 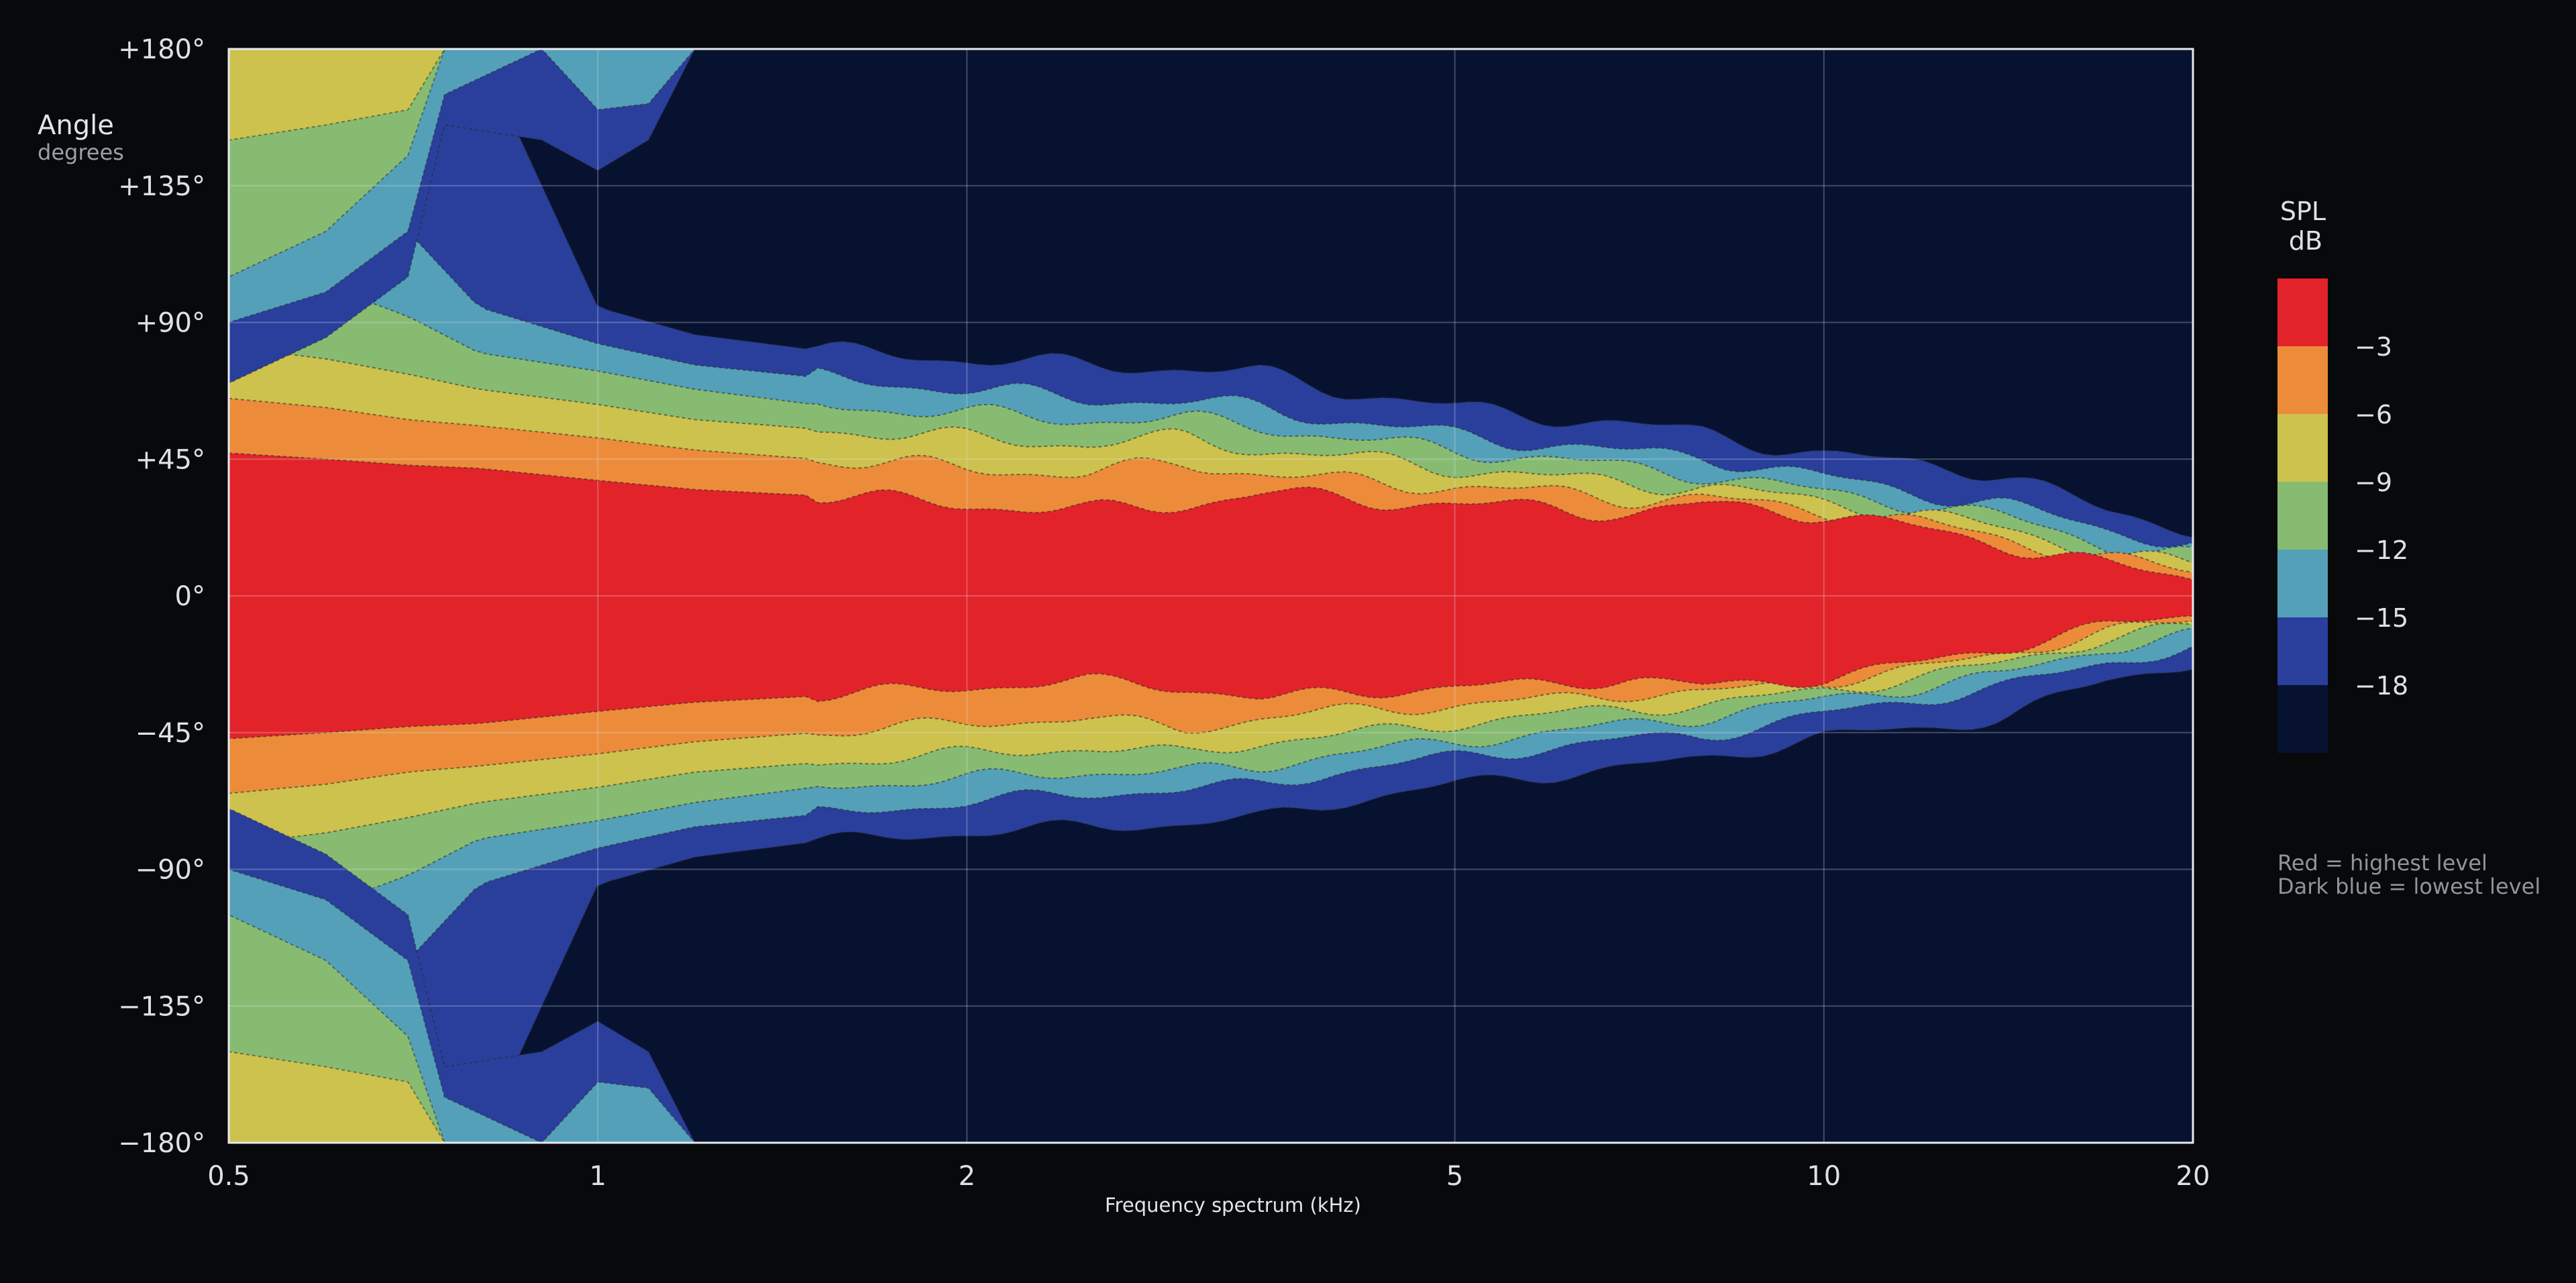 I want to click on colorbar-labels: −3 −6 −9 −12 −15 −18, so click(x=2381, y=516).